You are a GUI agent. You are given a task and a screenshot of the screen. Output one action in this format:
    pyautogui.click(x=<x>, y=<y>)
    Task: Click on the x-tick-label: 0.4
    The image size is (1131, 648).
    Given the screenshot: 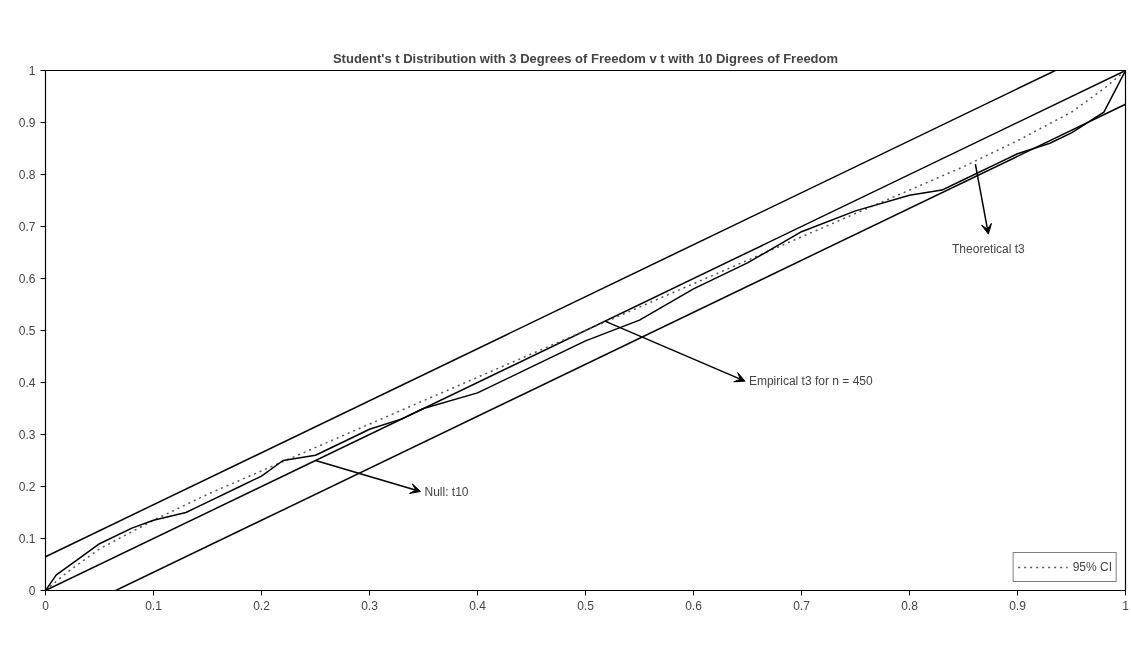 What is the action you would take?
    pyautogui.click(x=478, y=605)
    